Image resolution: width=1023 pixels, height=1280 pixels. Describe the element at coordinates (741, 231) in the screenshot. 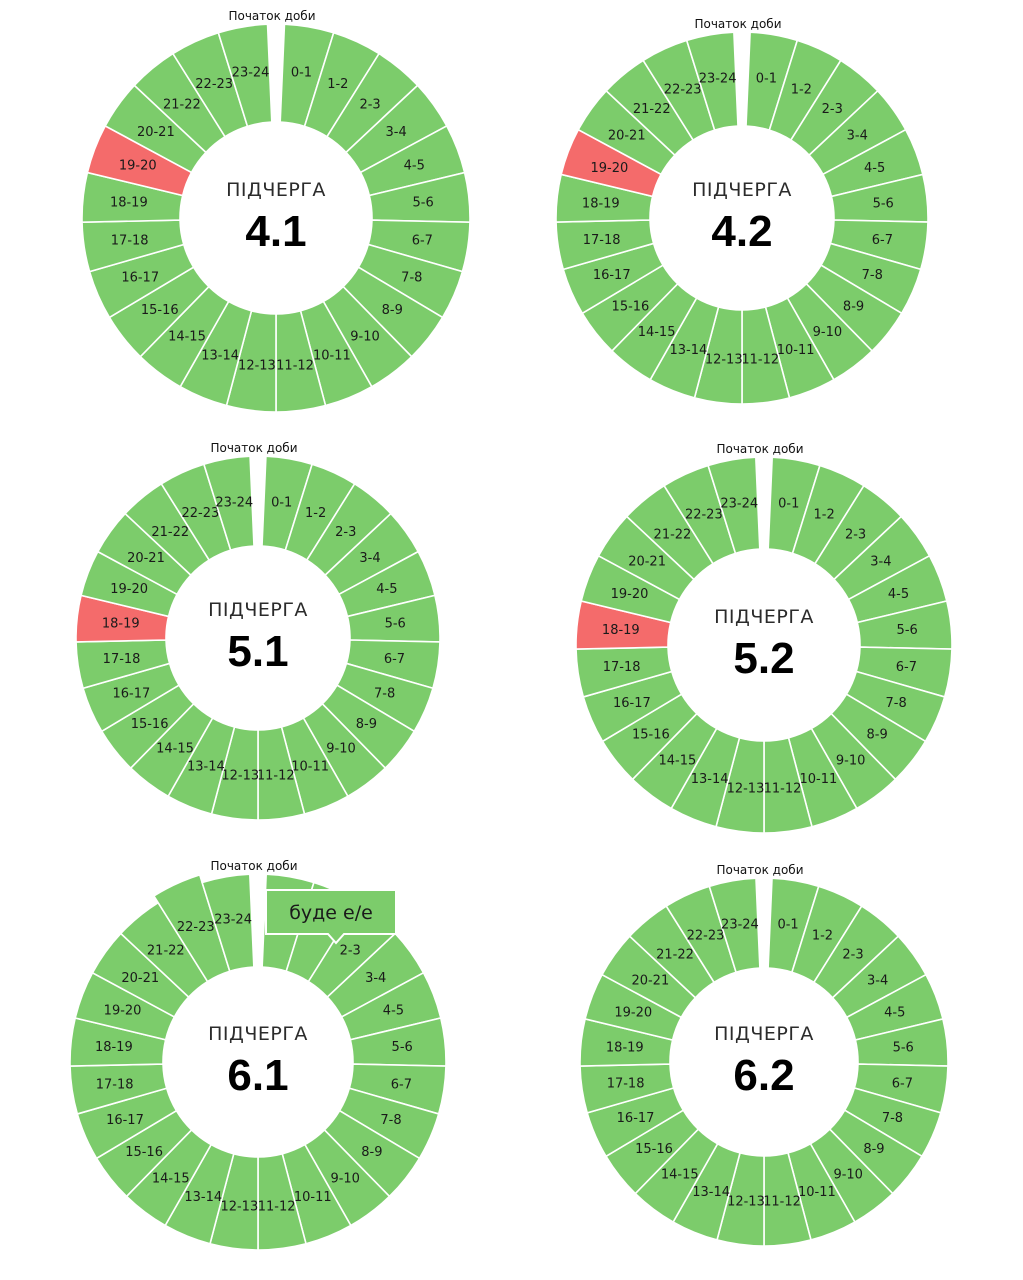

I see `queue-number: 4.2` at that location.